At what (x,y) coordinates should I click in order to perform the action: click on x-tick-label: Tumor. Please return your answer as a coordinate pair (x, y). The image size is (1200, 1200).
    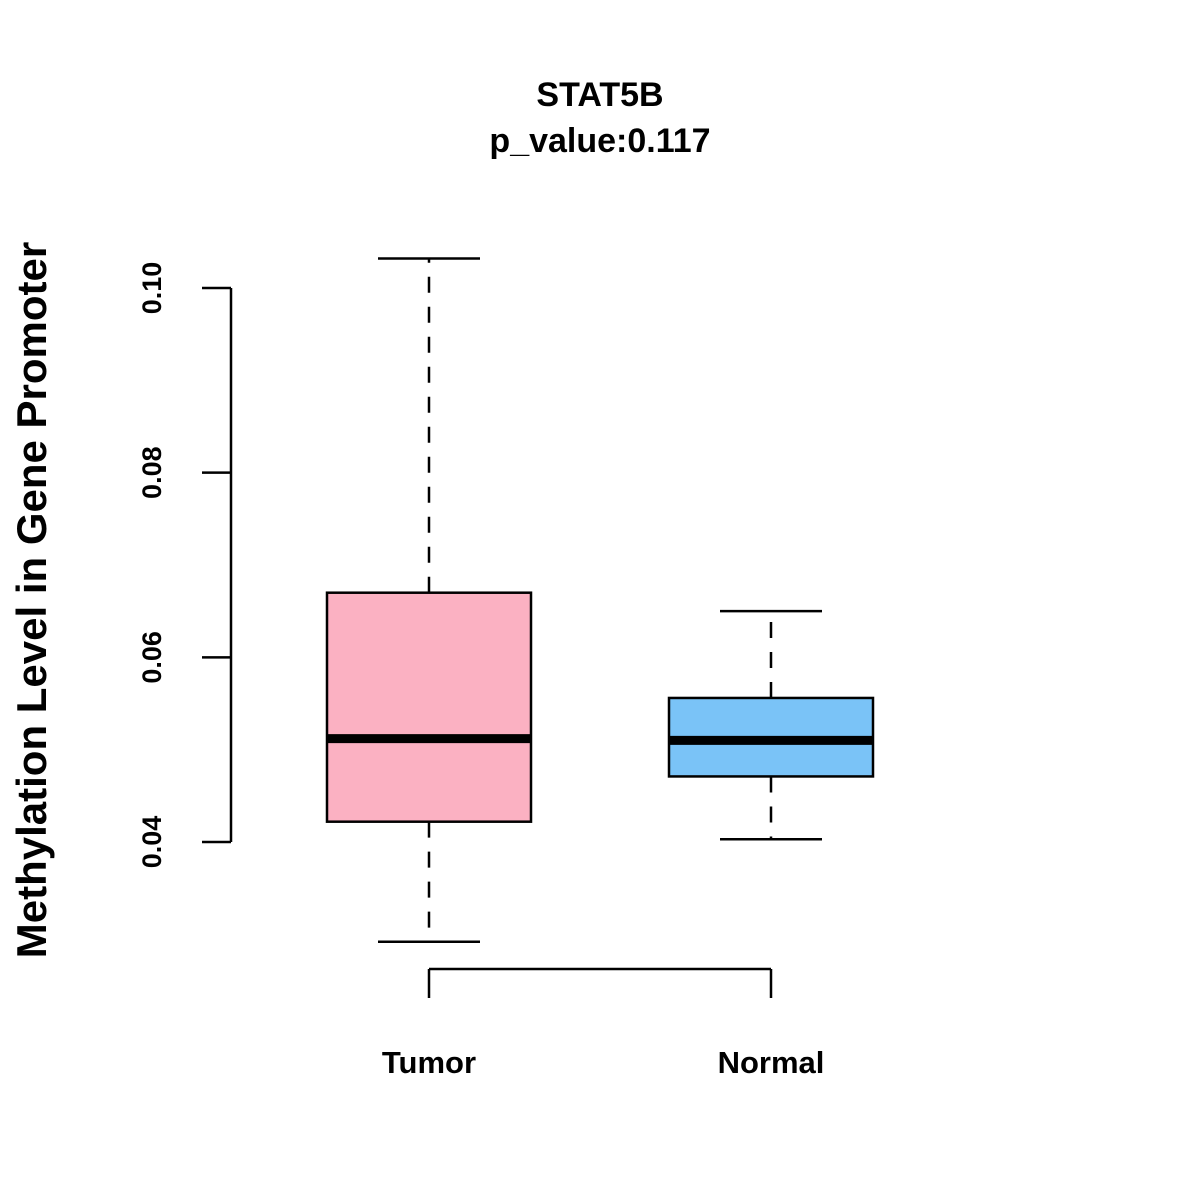
    Looking at the image, I should click on (429, 1062).